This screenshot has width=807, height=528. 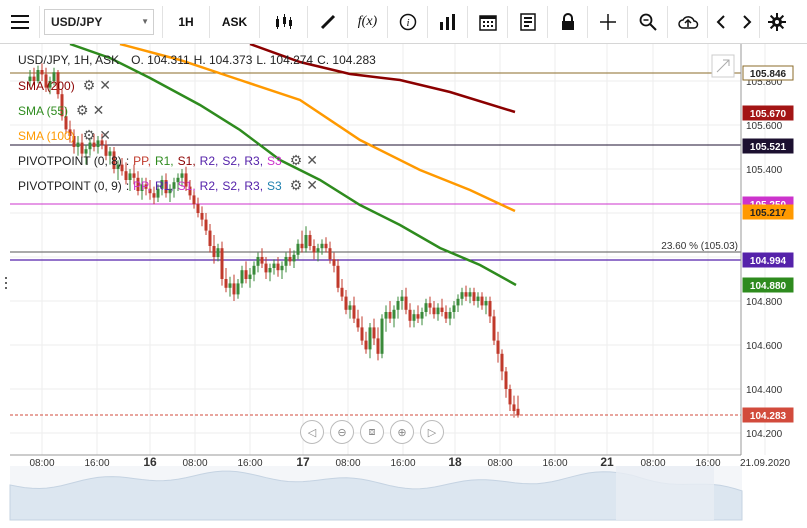 I want to click on calendar-button, so click(x=488, y=21).